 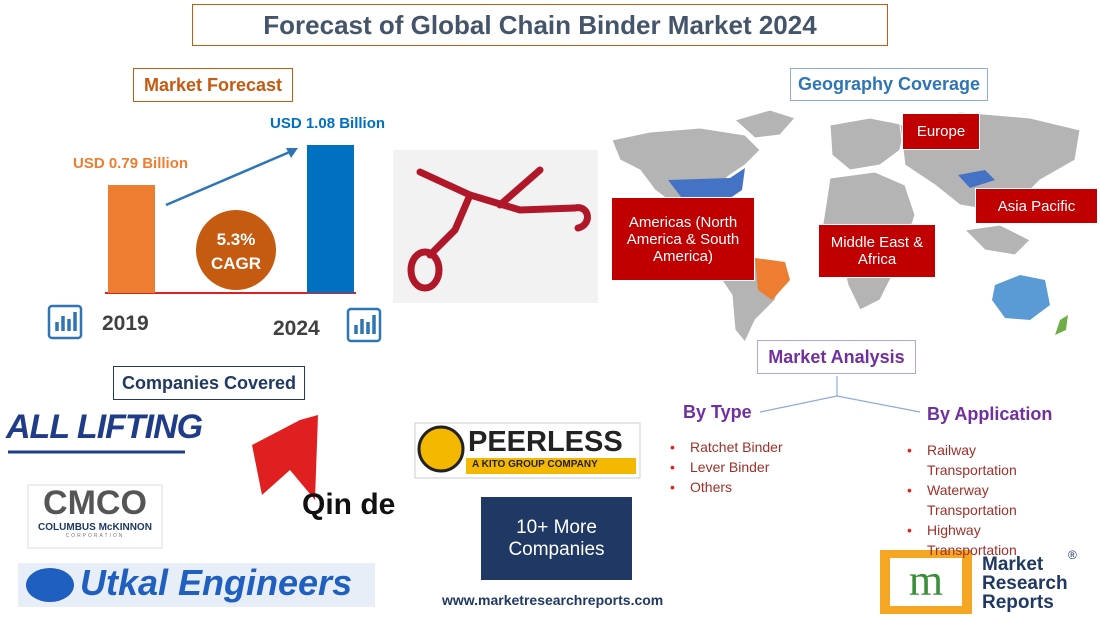 I want to click on mongolia-highlight, so click(x=976, y=179).